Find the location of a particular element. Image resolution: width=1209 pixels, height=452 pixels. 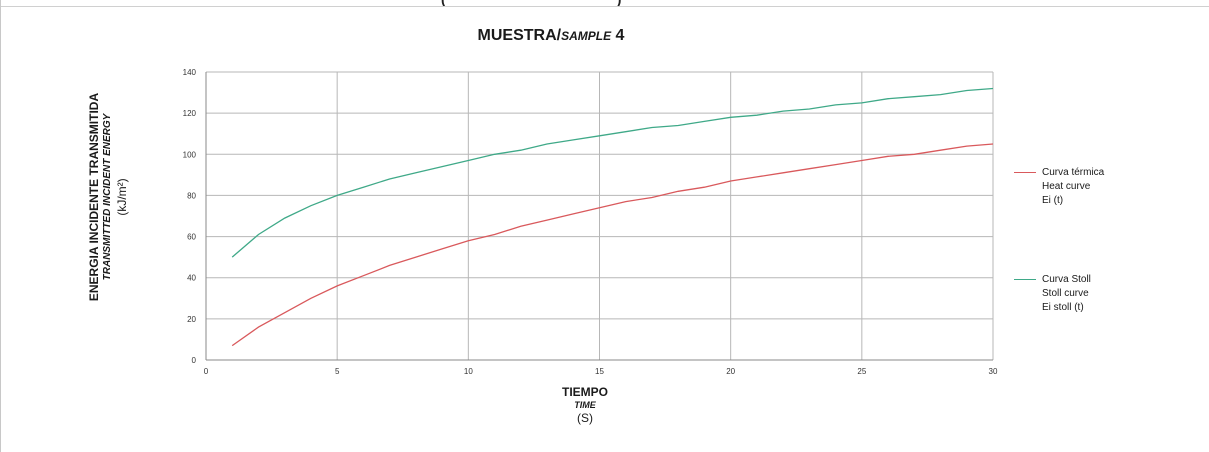

top-divider is located at coordinates (605, 6).